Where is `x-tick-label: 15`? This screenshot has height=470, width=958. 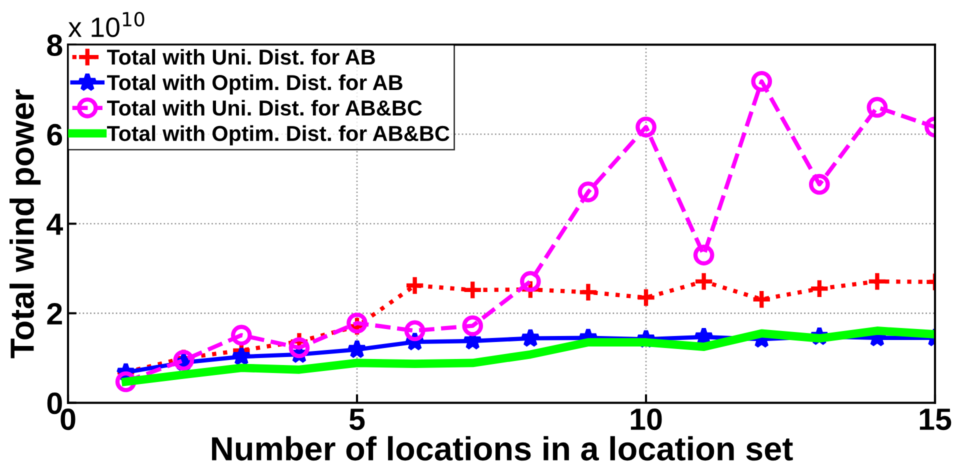
x-tick-label: 15 is located at coordinates (936, 419).